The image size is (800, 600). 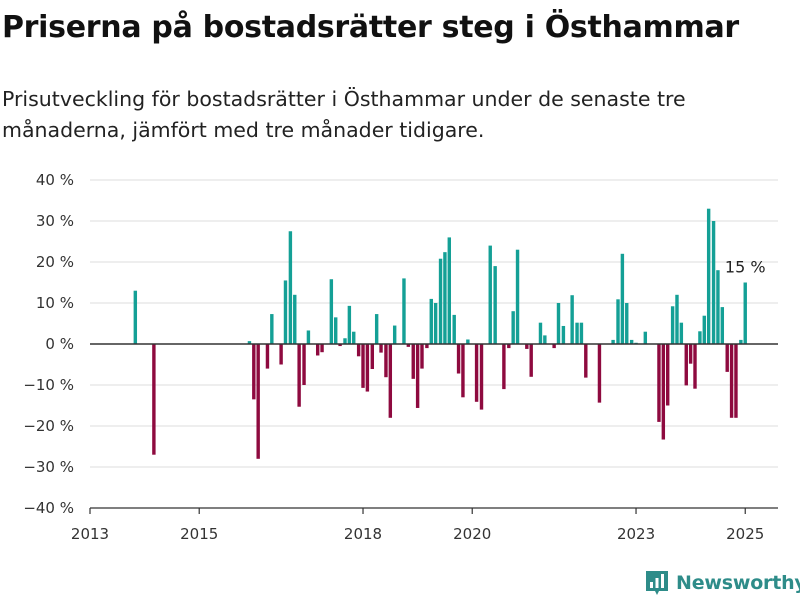 What do you see at coordinates (745, 534) in the screenshot?
I see `x-tick-label: 2025` at bounding box center [745, 534].